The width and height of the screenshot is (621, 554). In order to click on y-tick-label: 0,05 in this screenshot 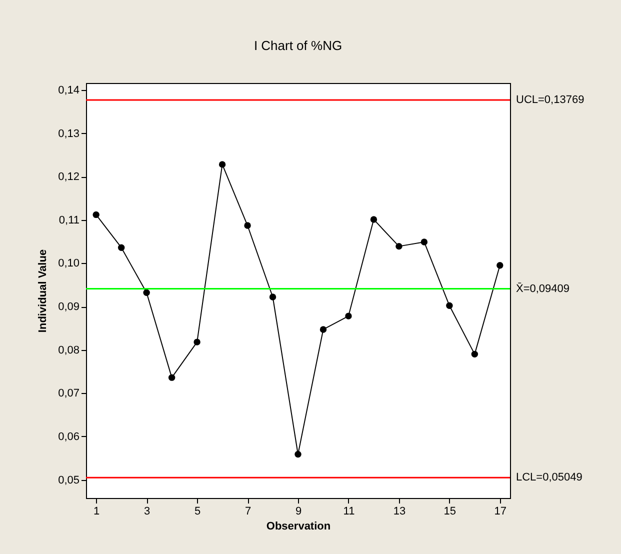, I will do `click(69, 480)`.